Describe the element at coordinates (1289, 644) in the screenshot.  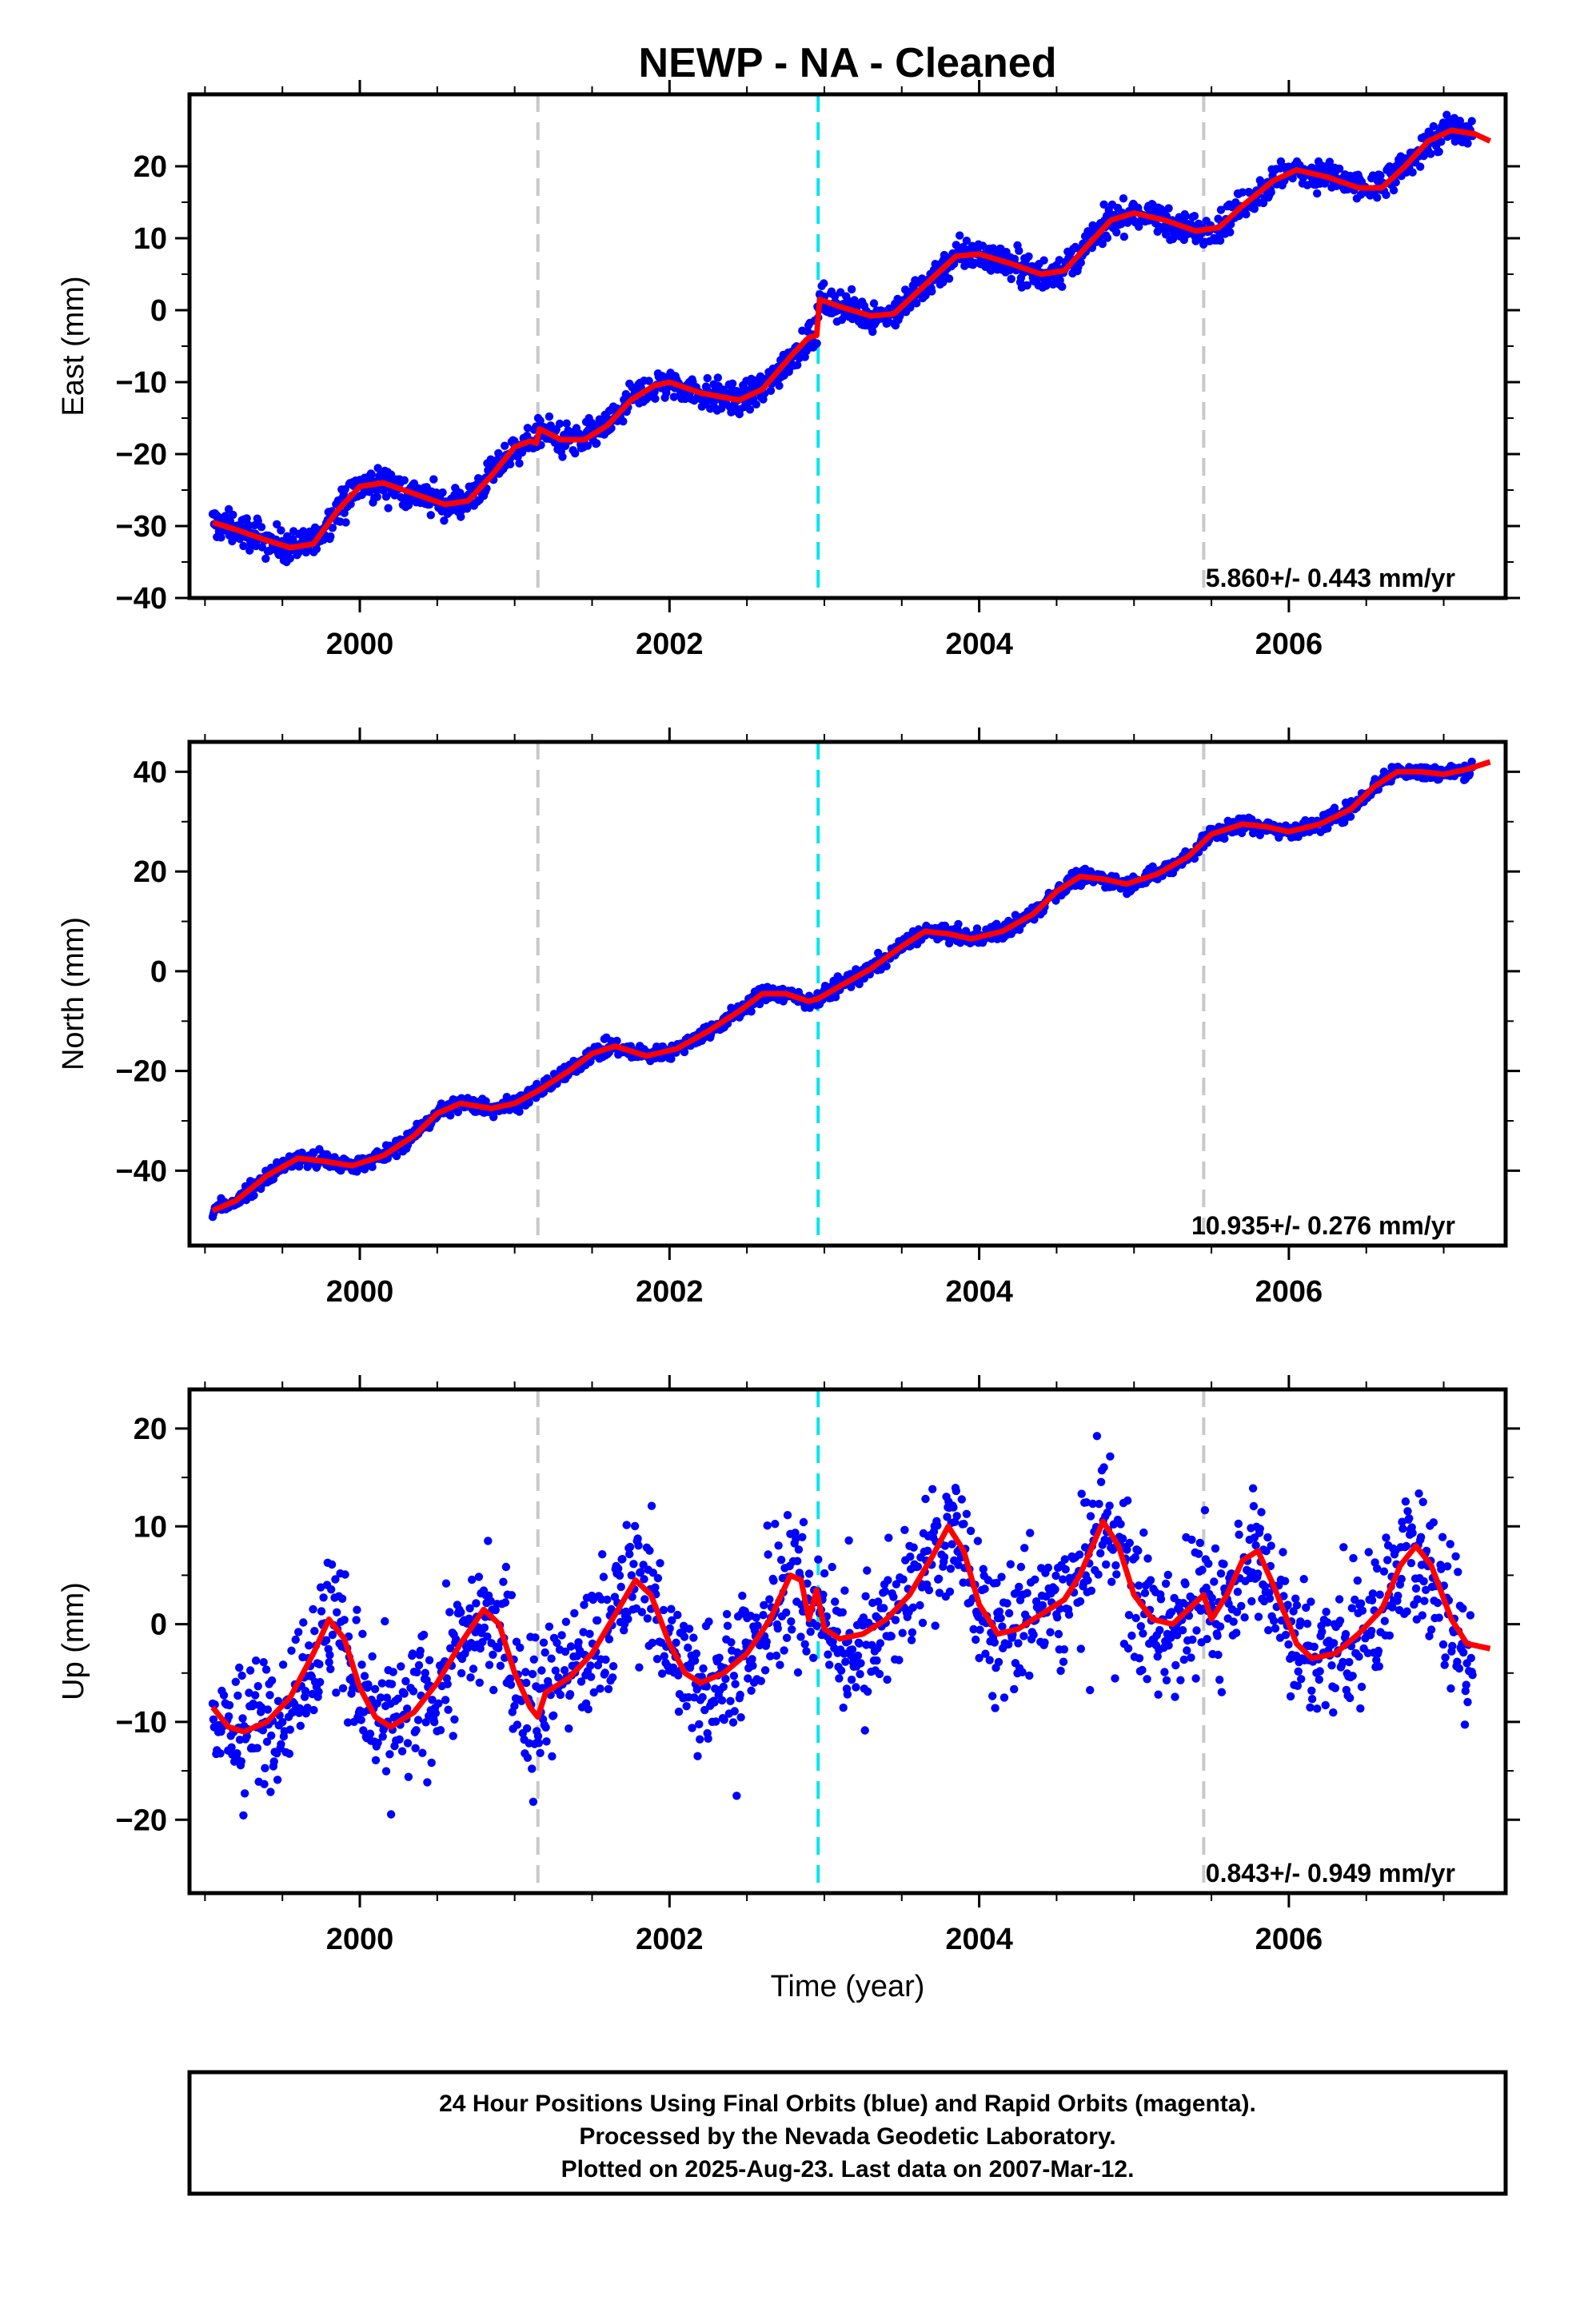
I see `east-x-tick-label: 2006` at that location.